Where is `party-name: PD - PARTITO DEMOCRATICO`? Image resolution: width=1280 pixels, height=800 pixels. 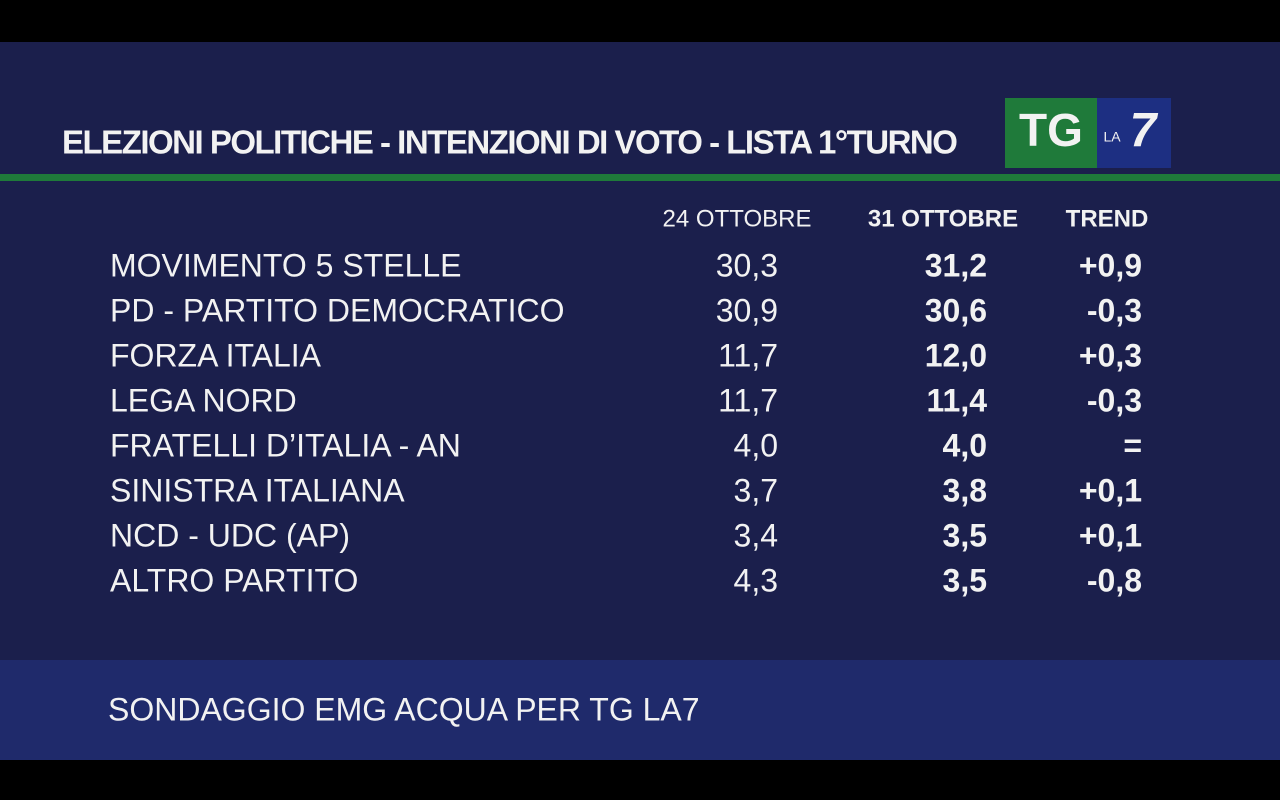
party-name: PD - PARTITO DEMOCRATICO is located at coordinates (337, 310).